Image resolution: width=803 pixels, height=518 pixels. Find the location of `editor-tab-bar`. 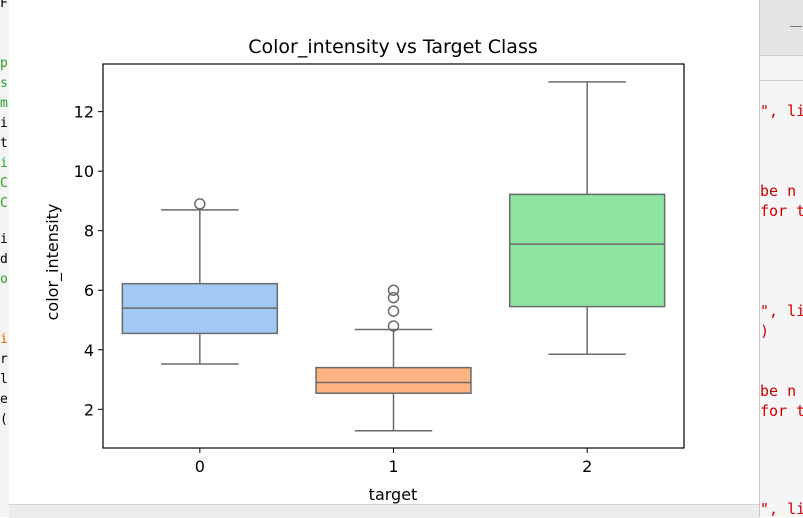

editor-tab-bar is located at coordinates (781, 28).